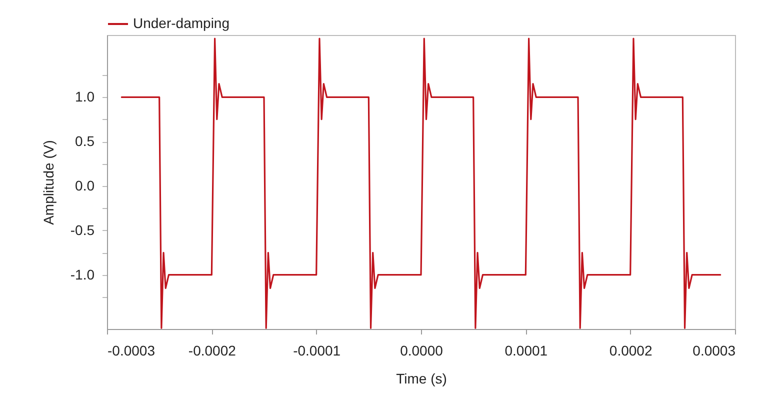  Describe the element at coordinates (421, 378) in the screenshot. I see `x-axis-title: Time (s)` at that location.